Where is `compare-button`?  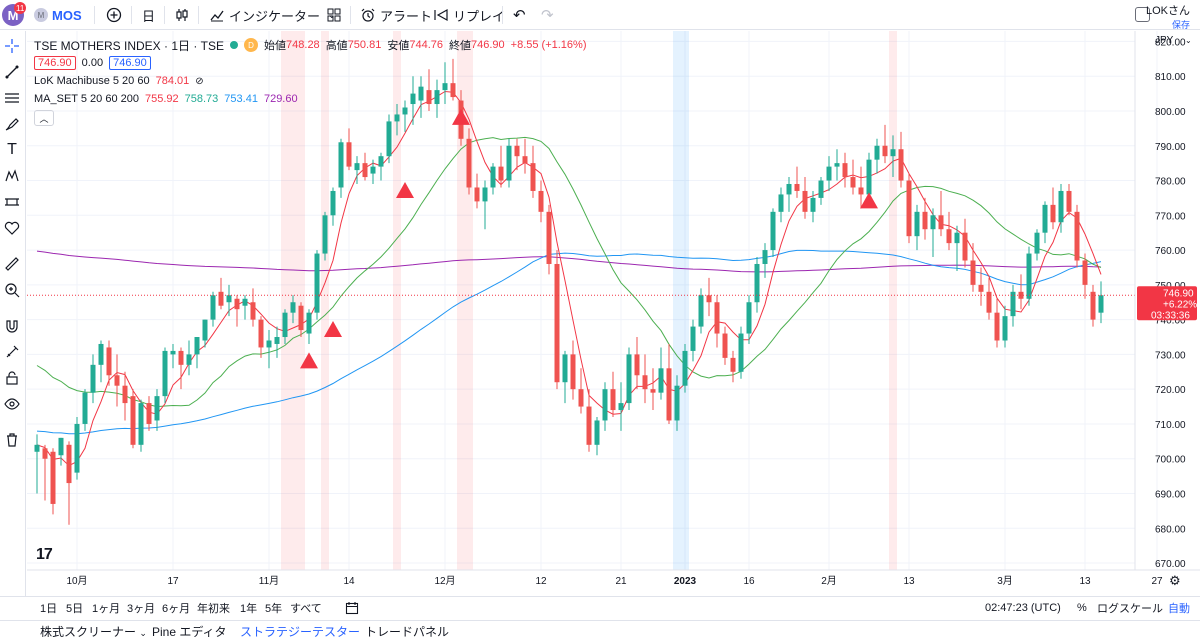 compare-button is located at coordinates (114, 15).